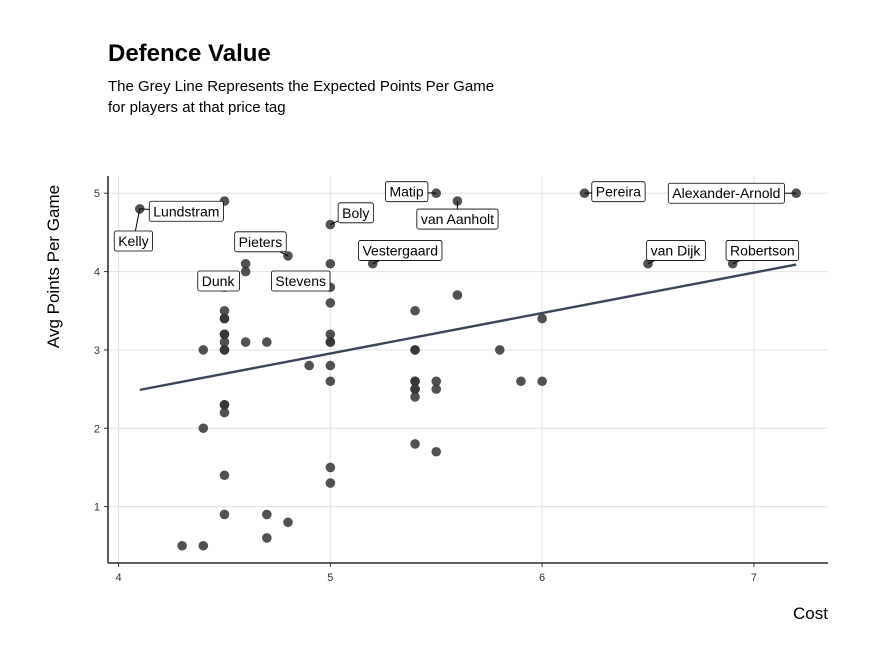 This screenshot has width=874, height=669. What do you see at coordinates (97, 273) in the screenshot?
I see `y-tick-label: 4` at bounding box center [97, 273].